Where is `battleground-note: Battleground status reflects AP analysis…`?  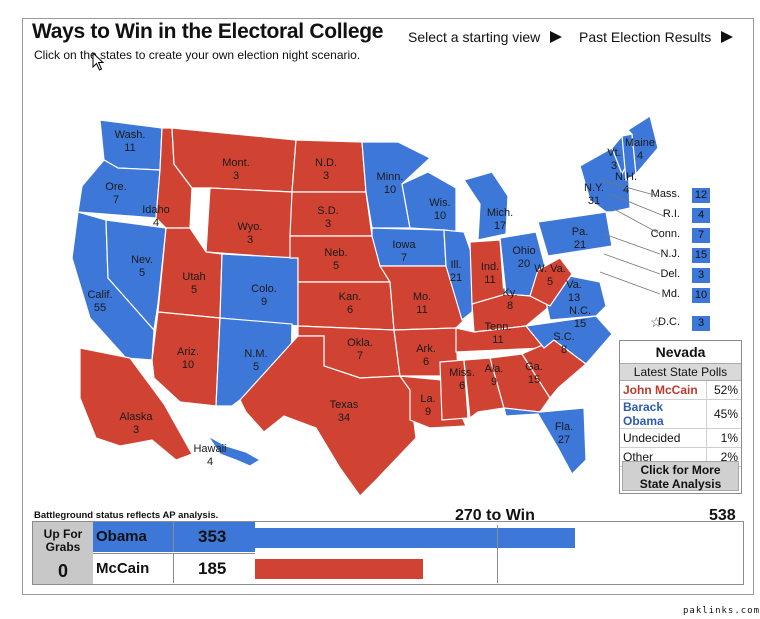
battleground-note: Battleground status reflects AP analysis… is located at coordinates (126, 515).